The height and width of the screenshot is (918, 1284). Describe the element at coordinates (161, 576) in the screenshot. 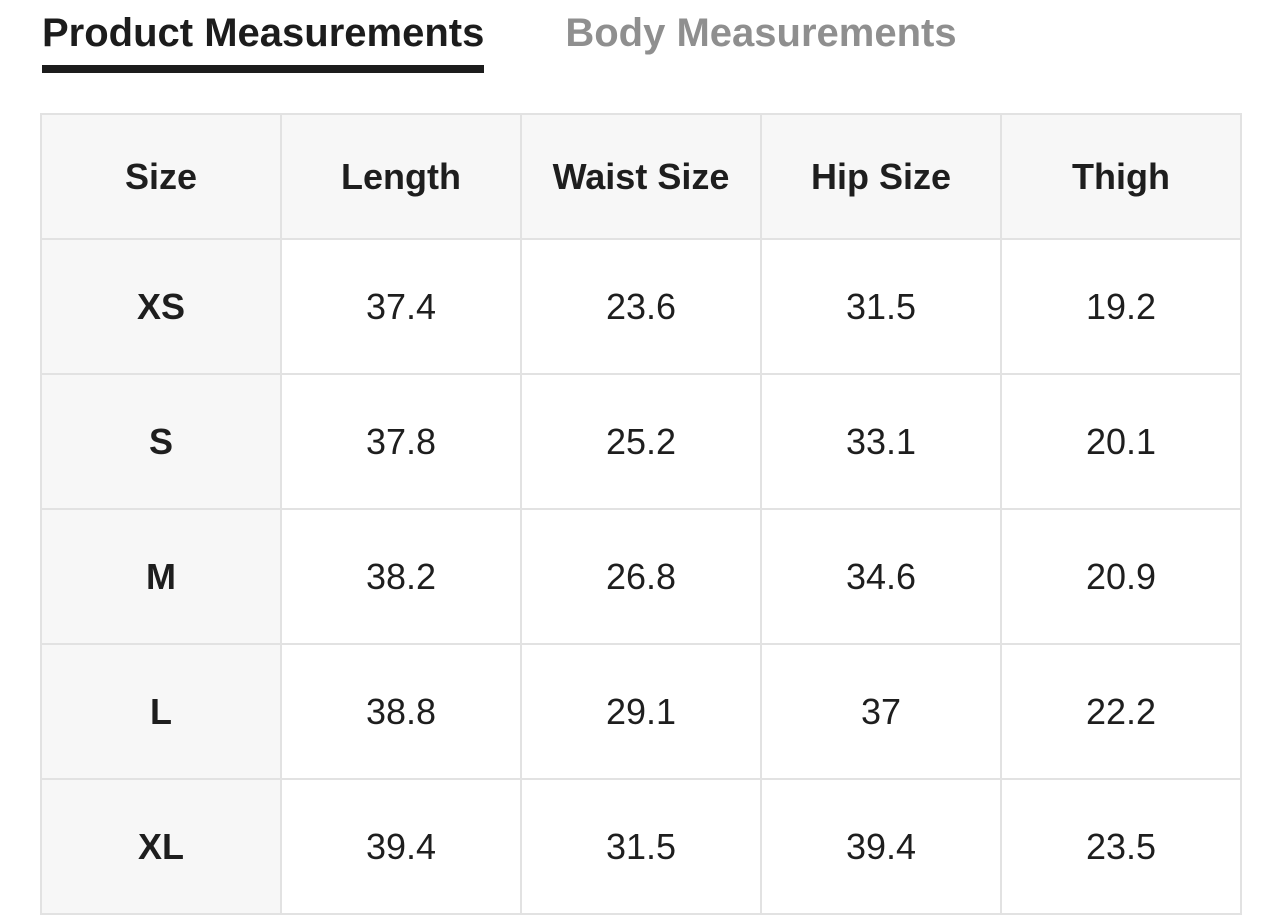

I see `row-header-size: M` at that location.